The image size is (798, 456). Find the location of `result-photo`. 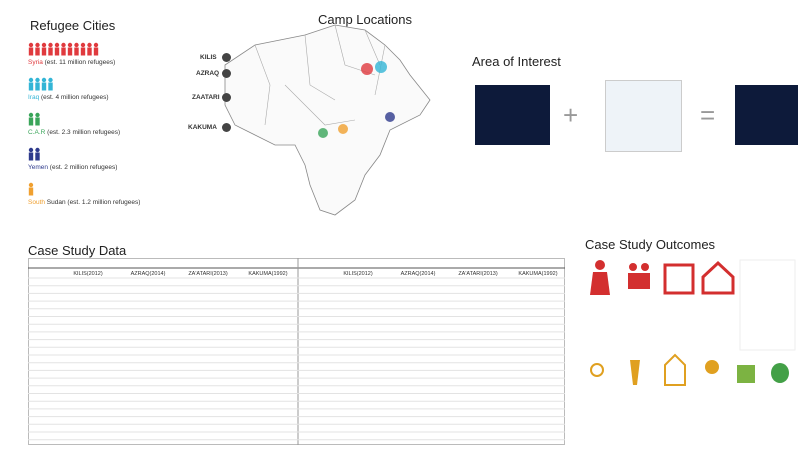

result-photo is located at coordinates (766, 115).